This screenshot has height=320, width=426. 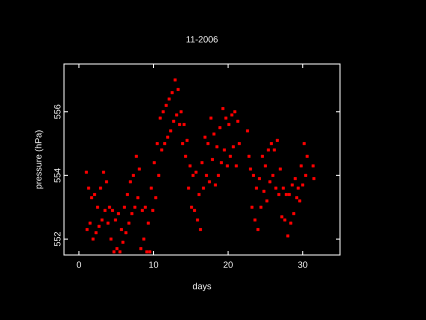 I want to click on x-tick-label: 30, so click(x=303, y=265).